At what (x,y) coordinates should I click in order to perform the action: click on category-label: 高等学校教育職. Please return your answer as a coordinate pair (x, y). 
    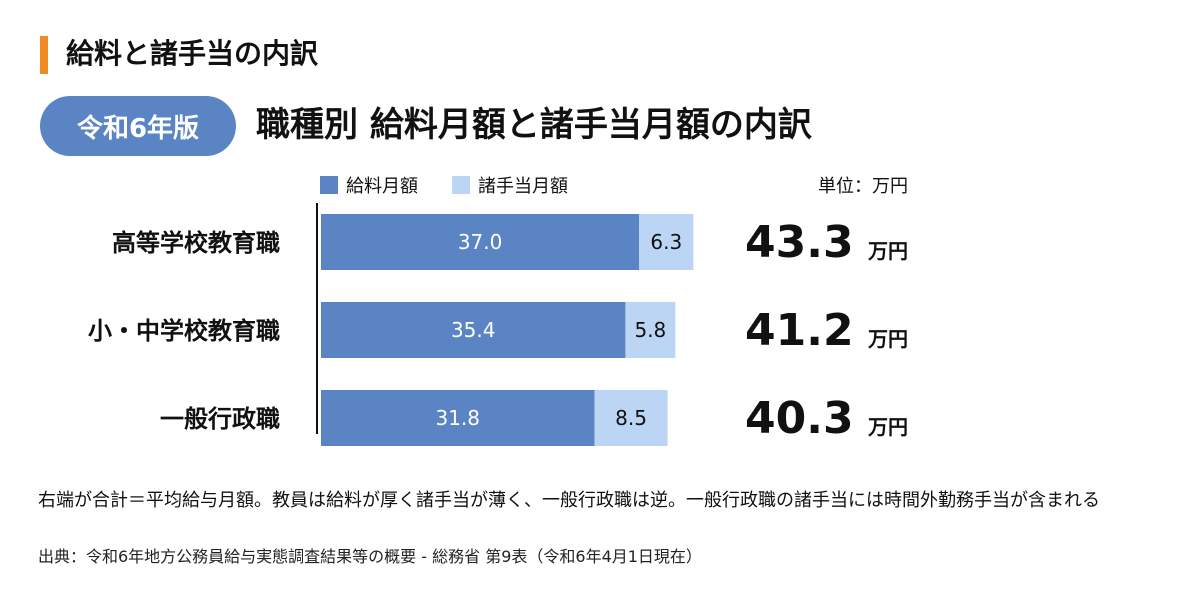
    Looking at the image, I should click on (196, 243).